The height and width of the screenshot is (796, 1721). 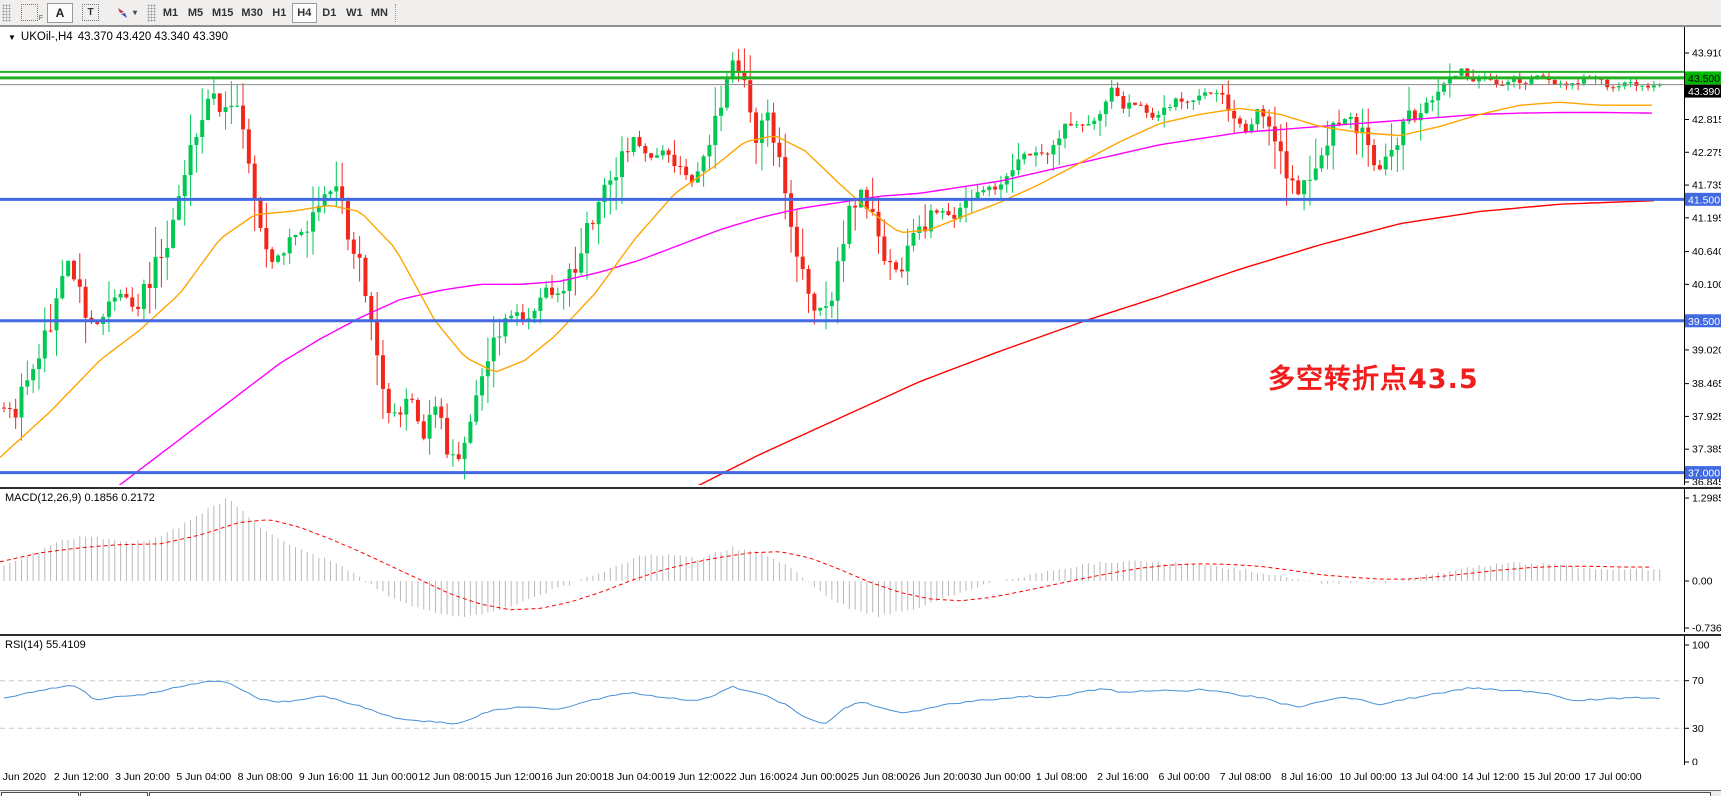 What do you see at coordinates (279, 13) in the screenshot?
I see `timeframe-h1-button: H1` at bounding box center [279, 13].